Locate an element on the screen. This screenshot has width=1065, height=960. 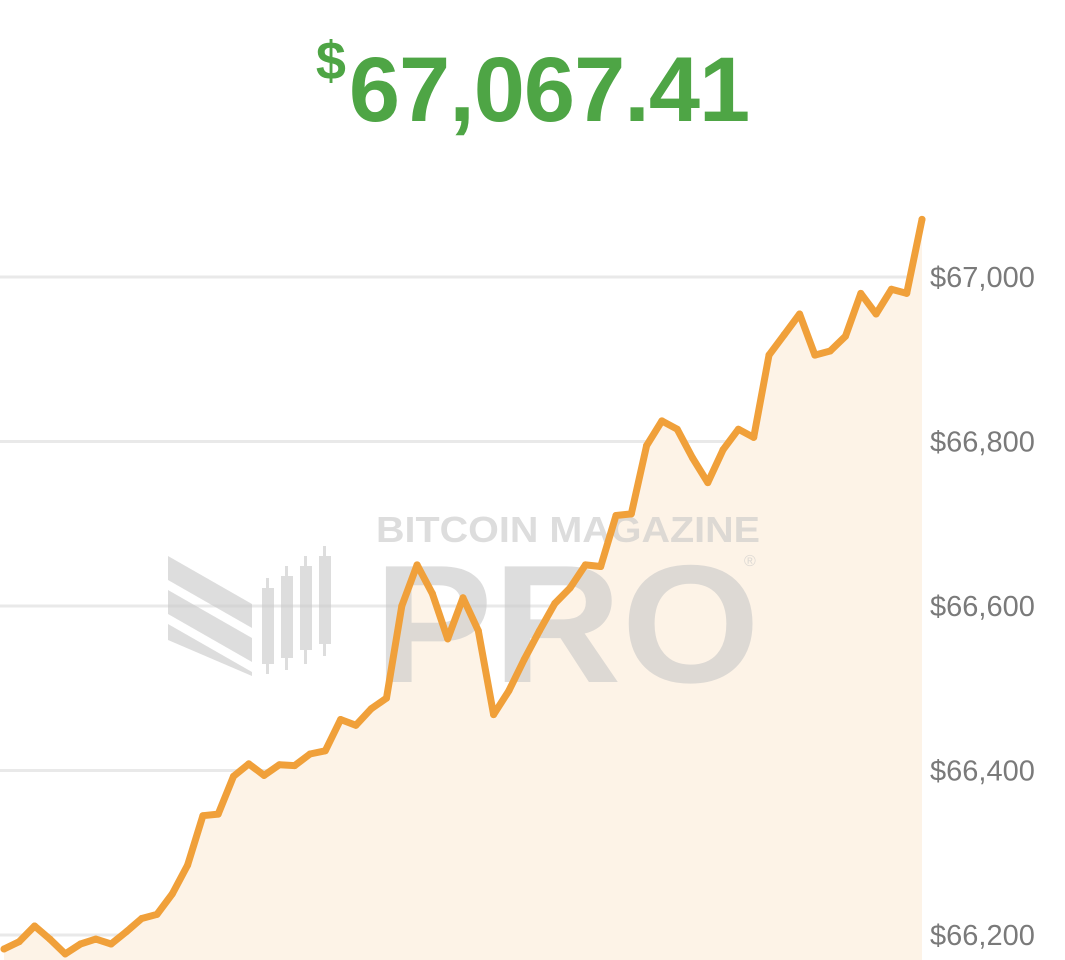
price-value: 67,067.41 is located at coordinates (549, 90).